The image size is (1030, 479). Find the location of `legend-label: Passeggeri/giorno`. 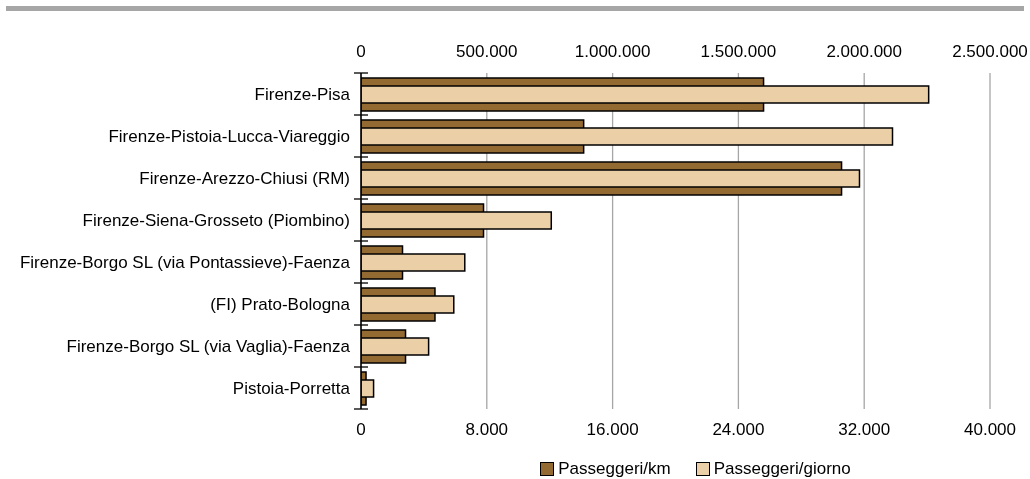

legend-label: Passeggeri/giorno is located at coordinates (782, 469).